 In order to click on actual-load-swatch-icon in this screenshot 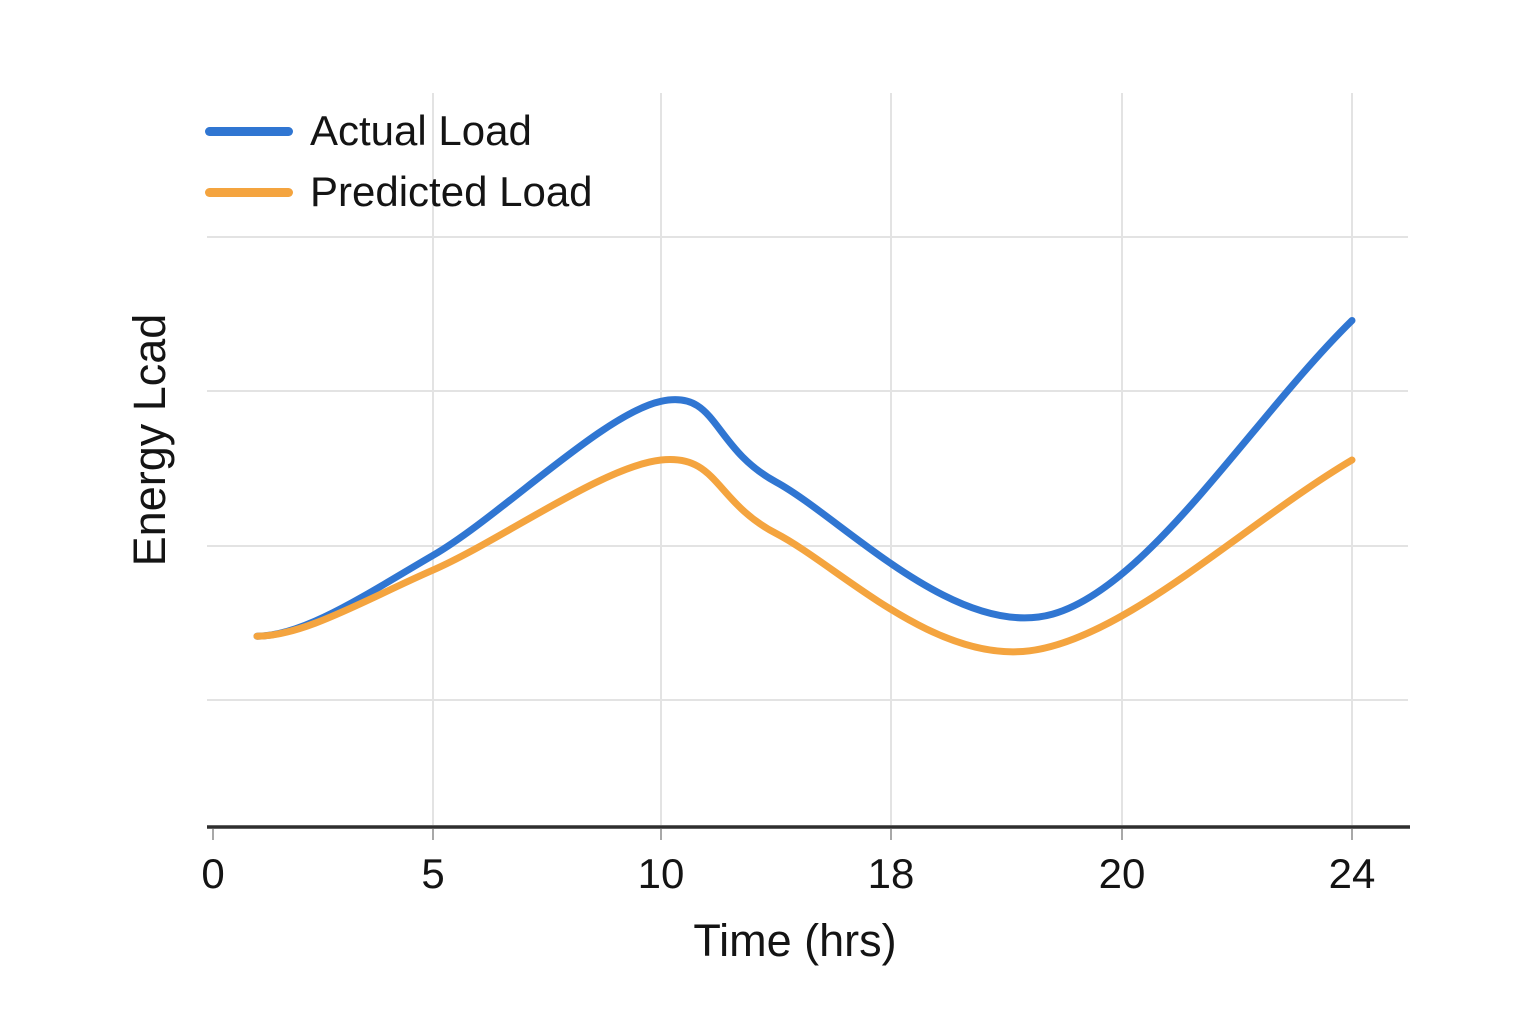, I will do `click(249, 131)`.